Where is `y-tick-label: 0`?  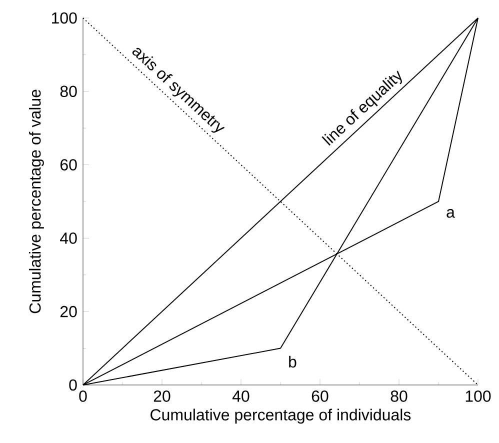 y-tick-label: 0 is located at coordinates (73, 385).